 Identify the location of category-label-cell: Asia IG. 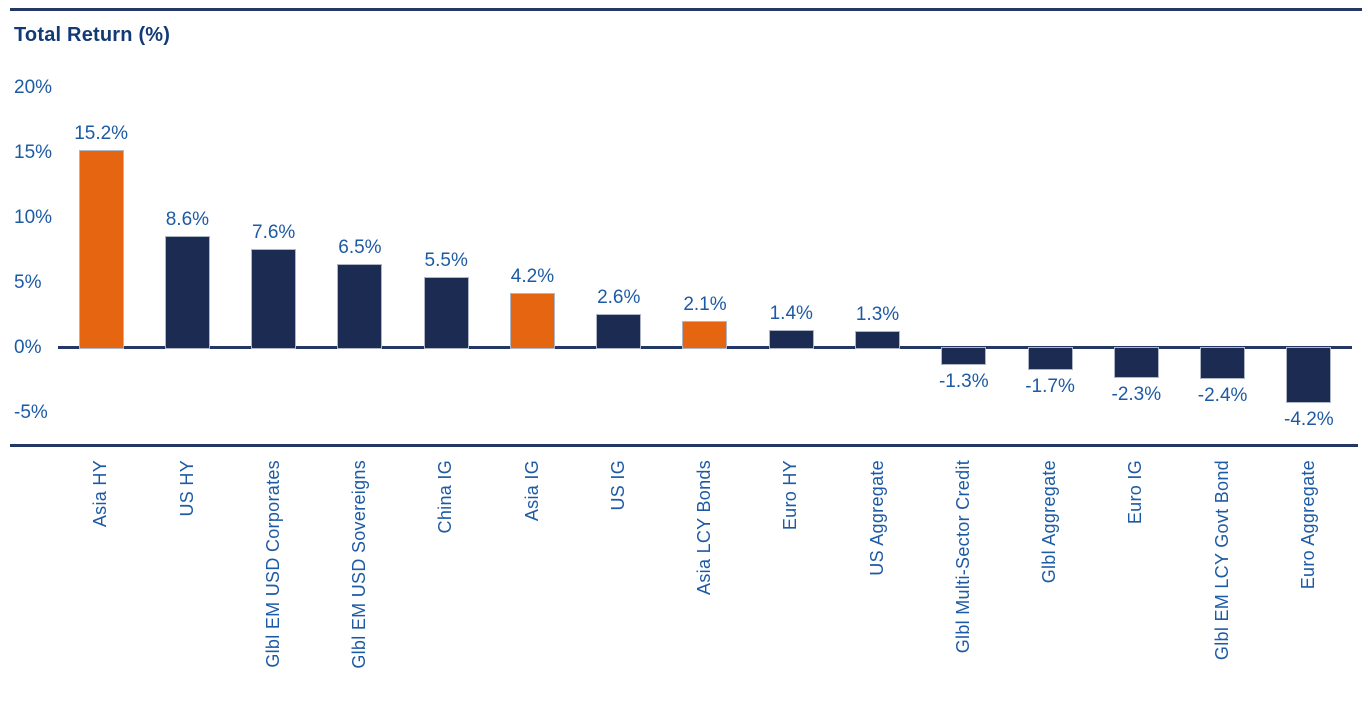
(532, 582).